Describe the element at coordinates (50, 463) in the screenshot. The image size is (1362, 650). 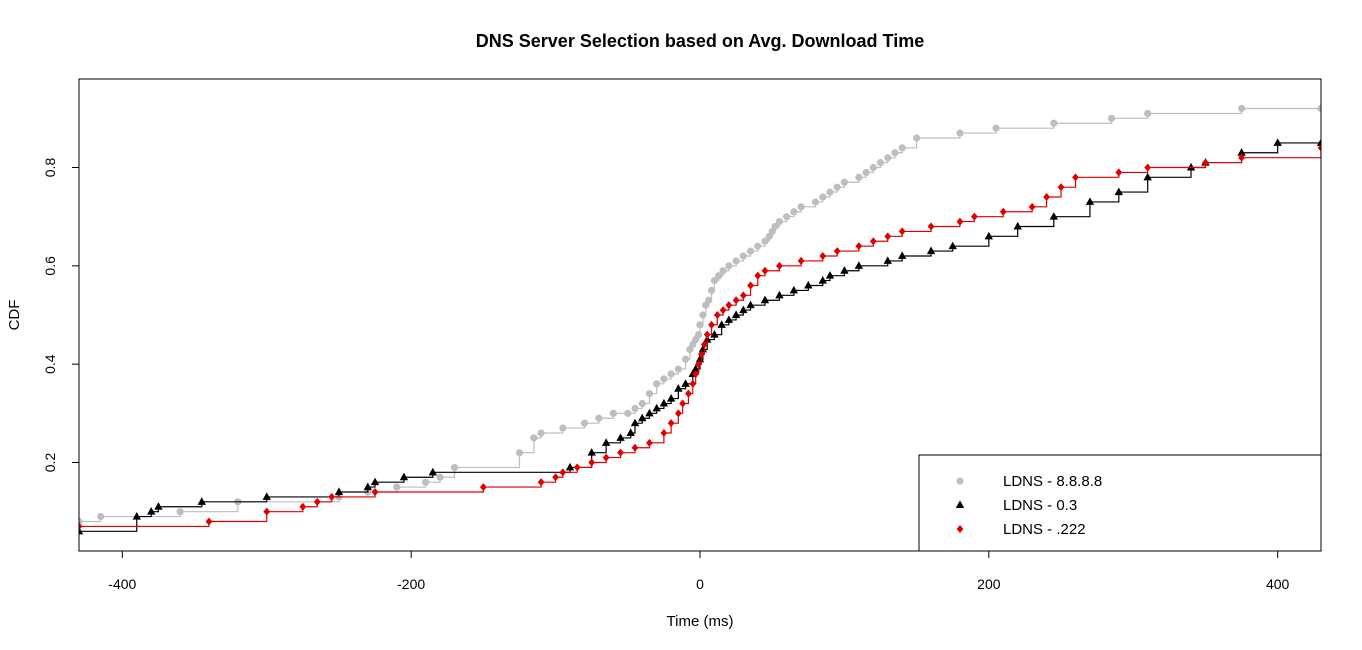
I see `y-tick-label: 0.2` at that location.